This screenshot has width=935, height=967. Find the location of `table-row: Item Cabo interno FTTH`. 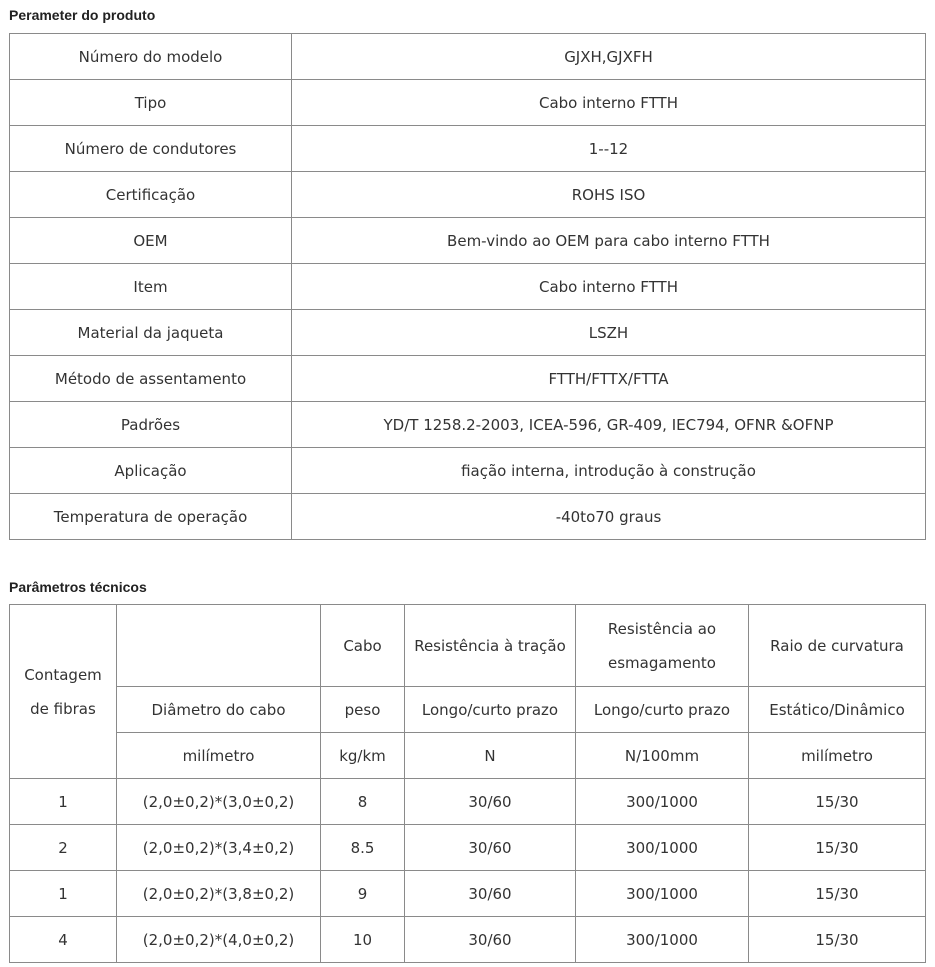

table-row: Item Cabo interno FTTH is located at coordinates (467, 286).